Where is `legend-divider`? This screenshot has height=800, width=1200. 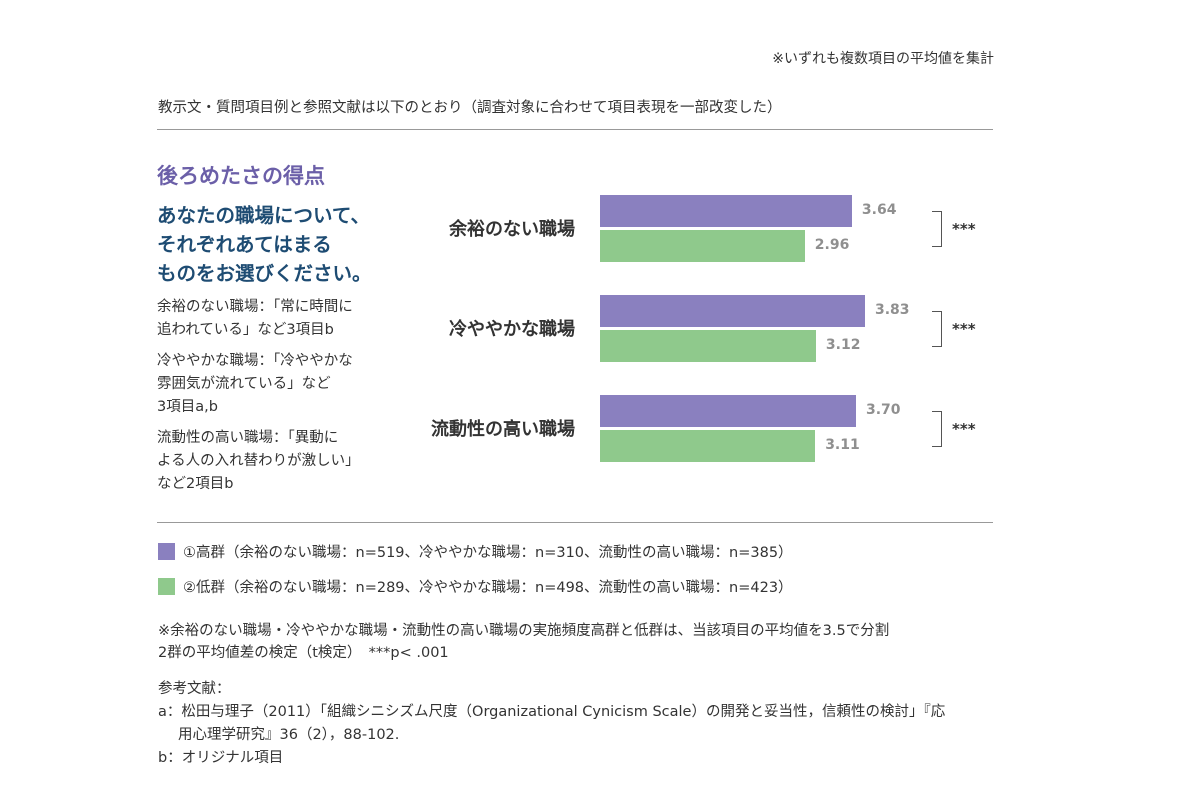
legend-divider is located at coordinates (575, 522).